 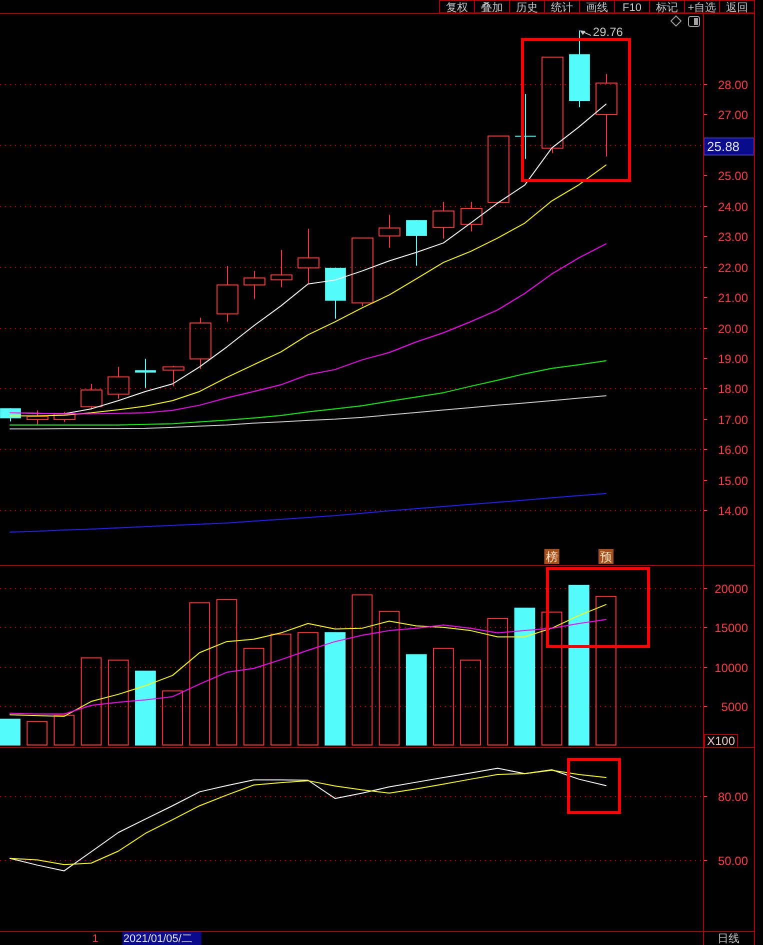 I want to click on y-tick-label: 15000, so click(x=731, y=628).